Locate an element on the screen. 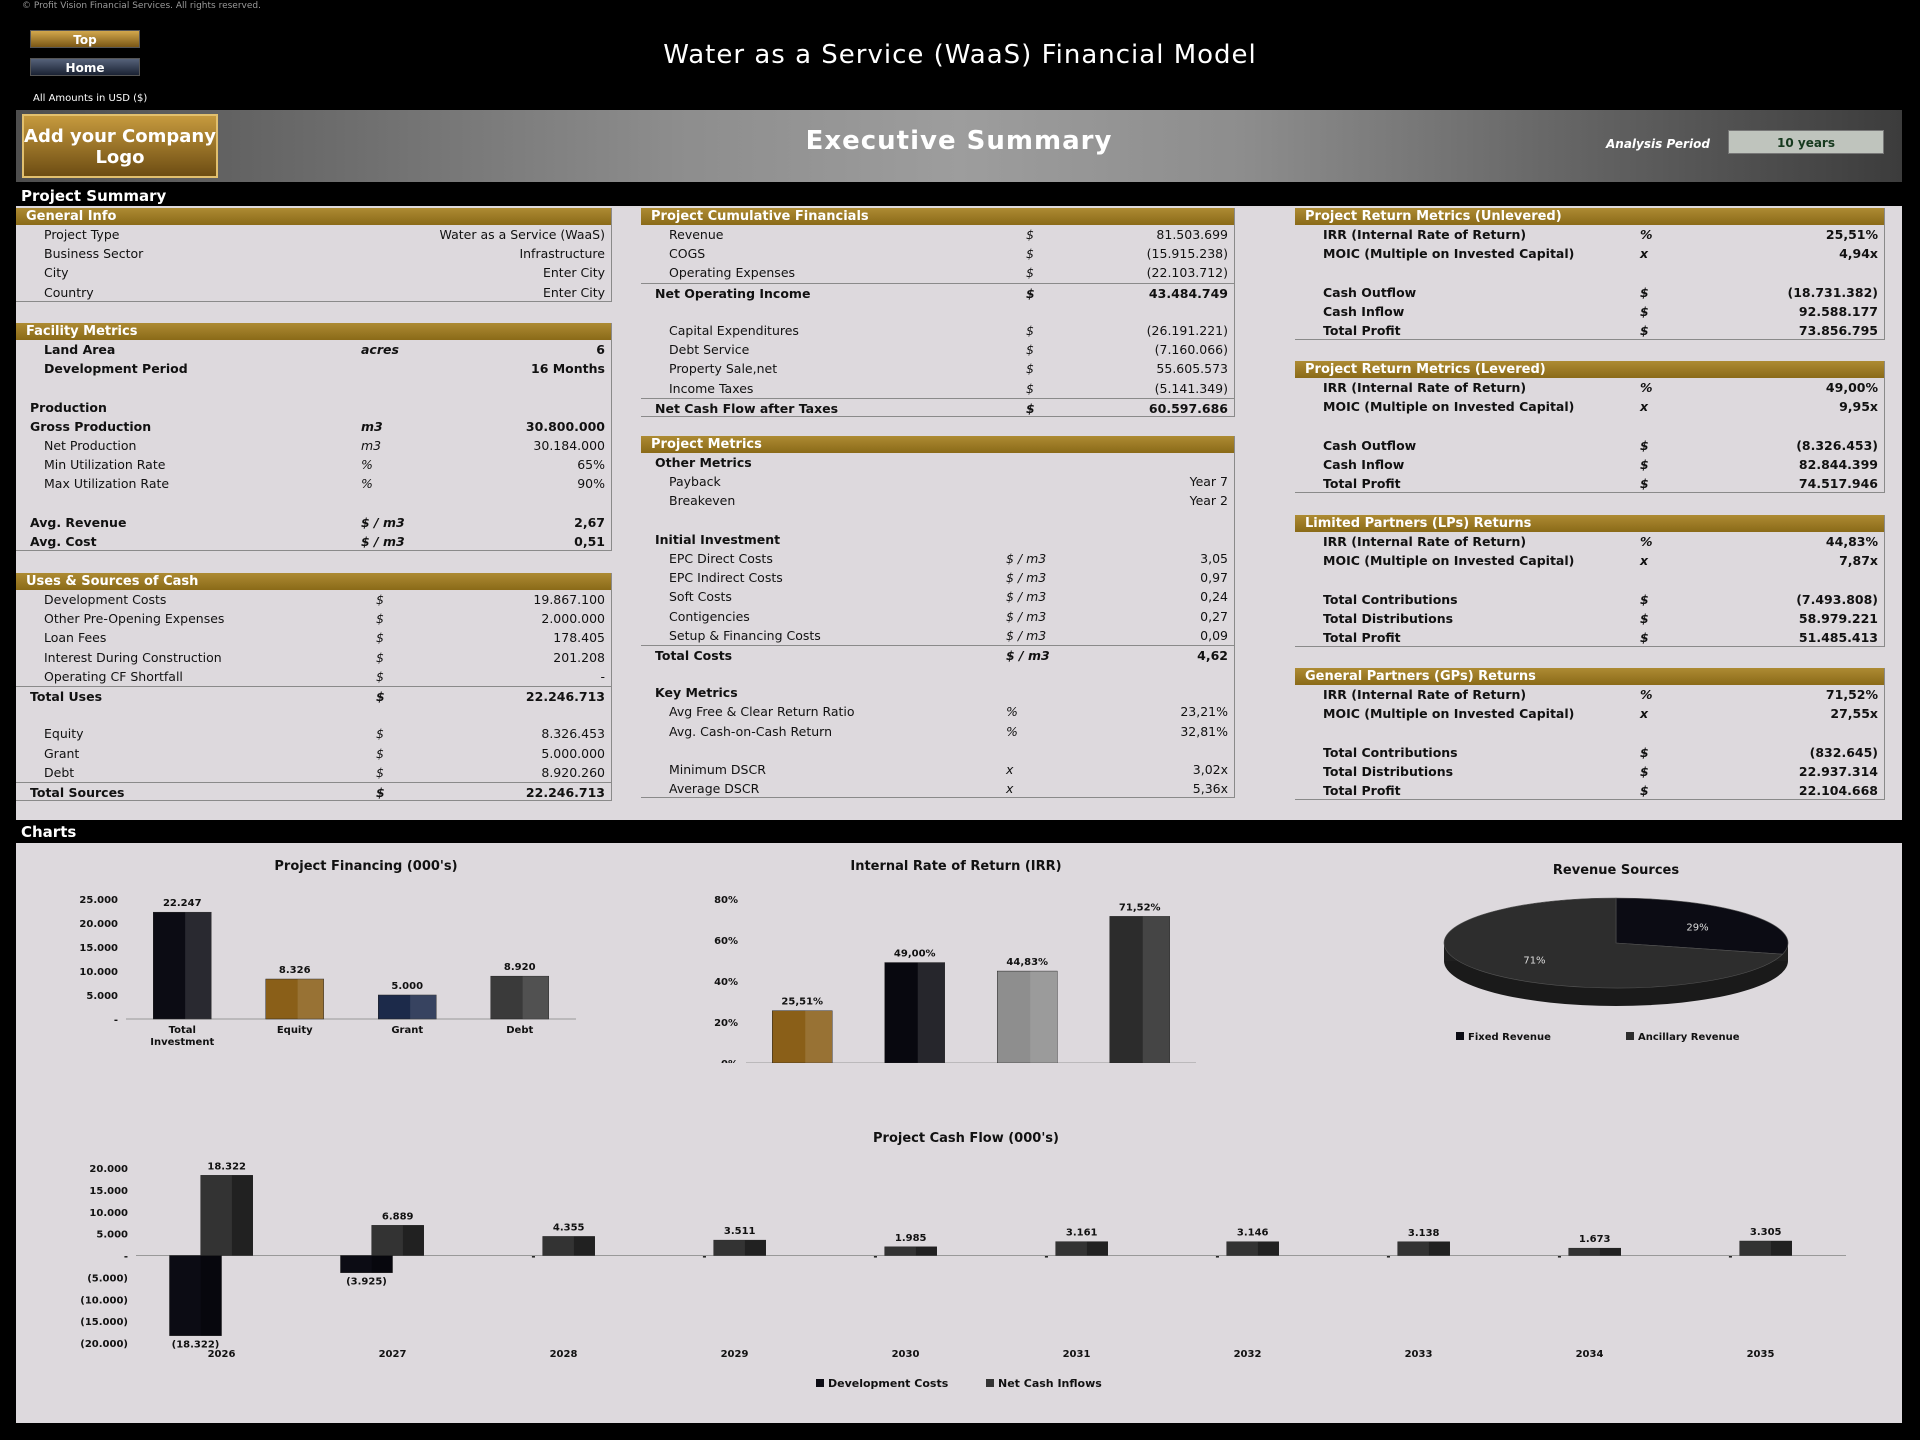  row-value: 55.605.573 is located at coordinates (1192, 369).